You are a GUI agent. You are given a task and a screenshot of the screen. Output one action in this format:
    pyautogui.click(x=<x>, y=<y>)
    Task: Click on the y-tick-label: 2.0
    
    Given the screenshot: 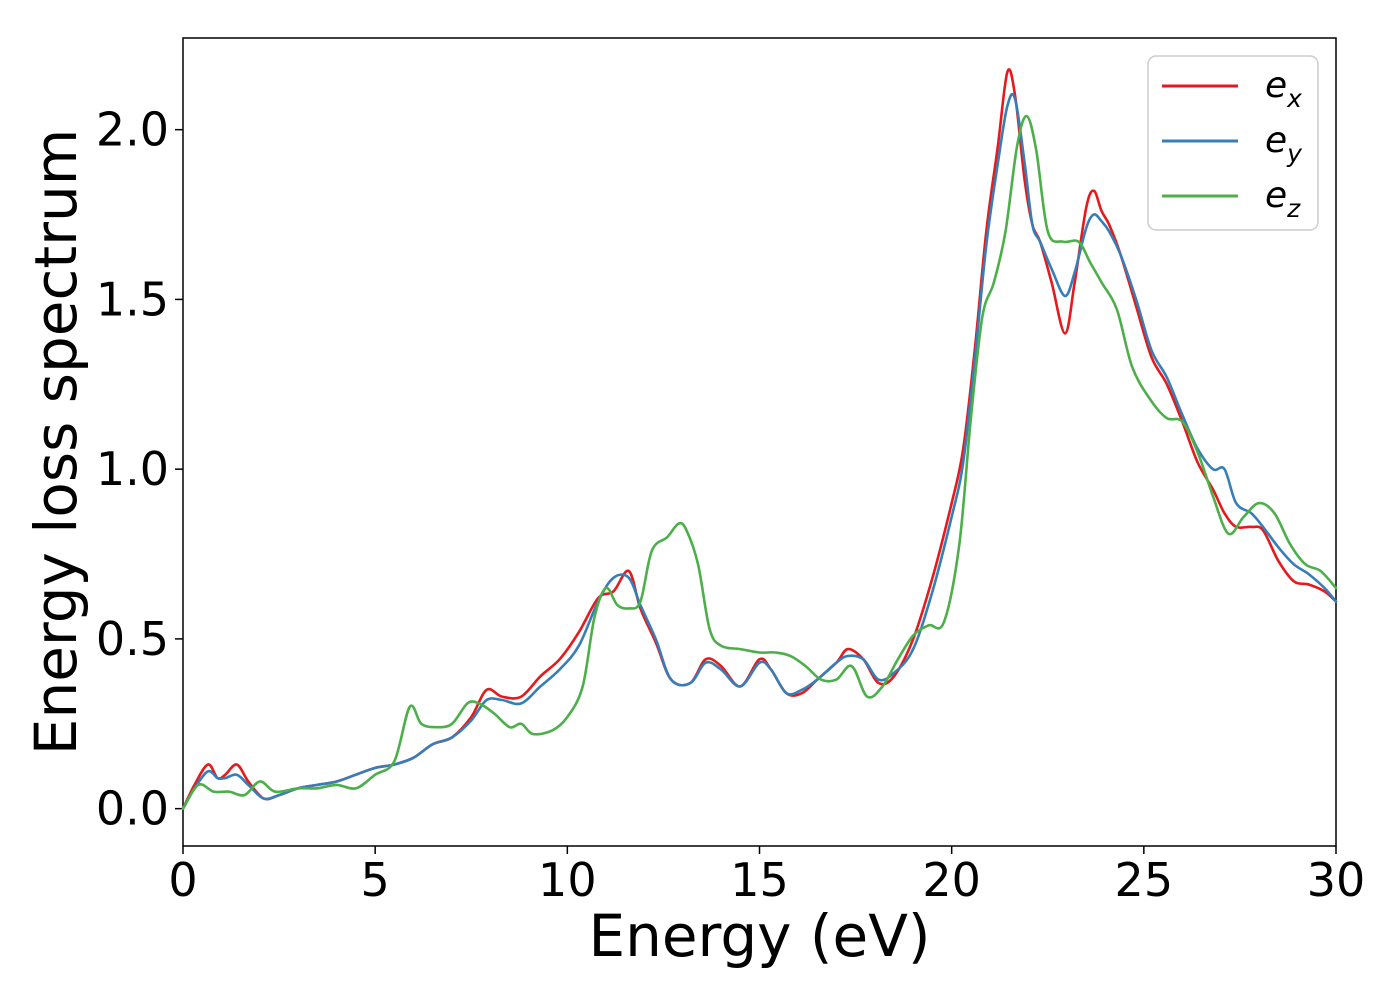 What is the action you would take?
    pyautogui.click(x=132, y=130)
    